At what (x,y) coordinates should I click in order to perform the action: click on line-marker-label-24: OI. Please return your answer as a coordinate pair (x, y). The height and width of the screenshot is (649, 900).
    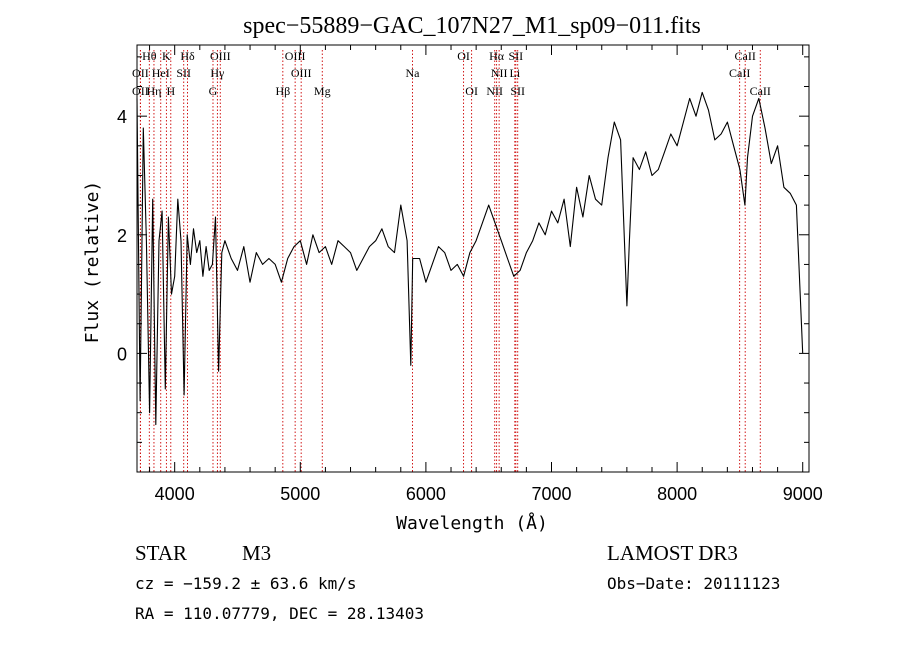
    Looking at the image, I should click on (471, 91).